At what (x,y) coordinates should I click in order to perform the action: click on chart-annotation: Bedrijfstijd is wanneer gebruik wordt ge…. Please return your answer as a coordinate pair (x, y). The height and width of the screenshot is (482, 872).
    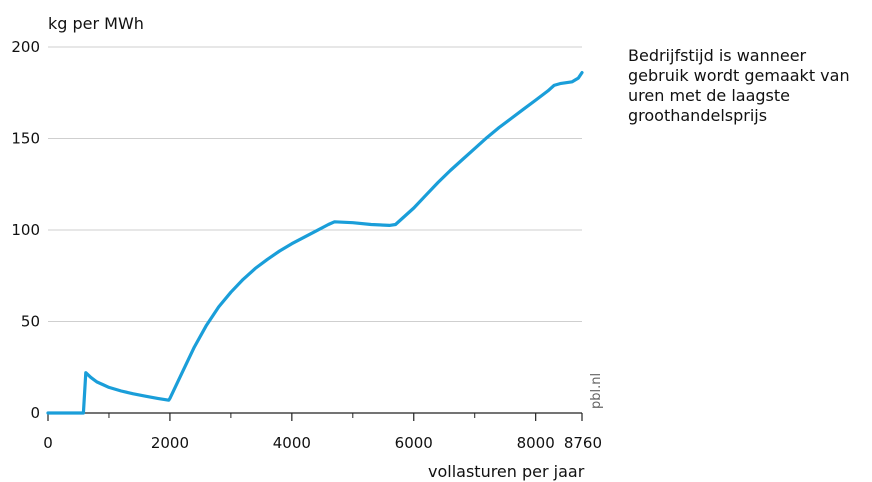
    Looking at the image, I should click on (739, 85).